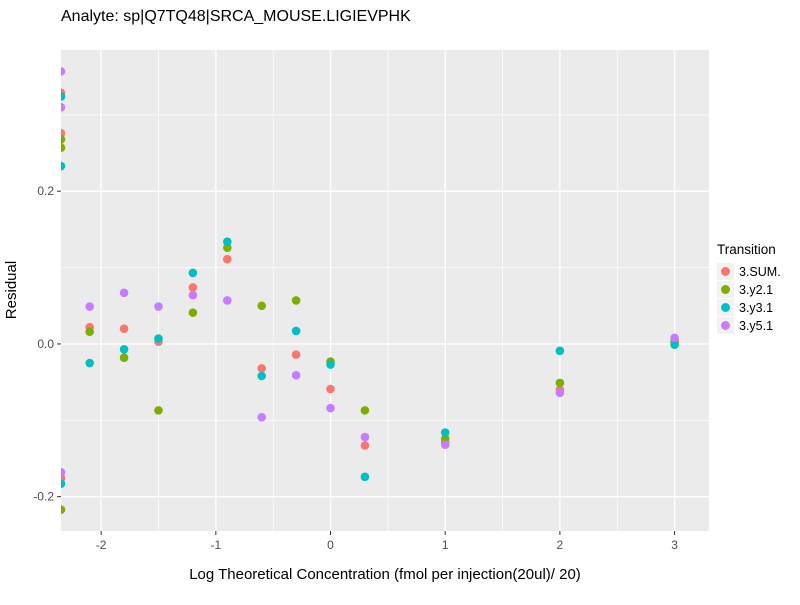 Image resolution: width=800 pixels, height=605 pixels. I want to click on legend-items: 3.SUM. 3.y2.1 3.y3.1 3.y5.1, so click(749, 298).